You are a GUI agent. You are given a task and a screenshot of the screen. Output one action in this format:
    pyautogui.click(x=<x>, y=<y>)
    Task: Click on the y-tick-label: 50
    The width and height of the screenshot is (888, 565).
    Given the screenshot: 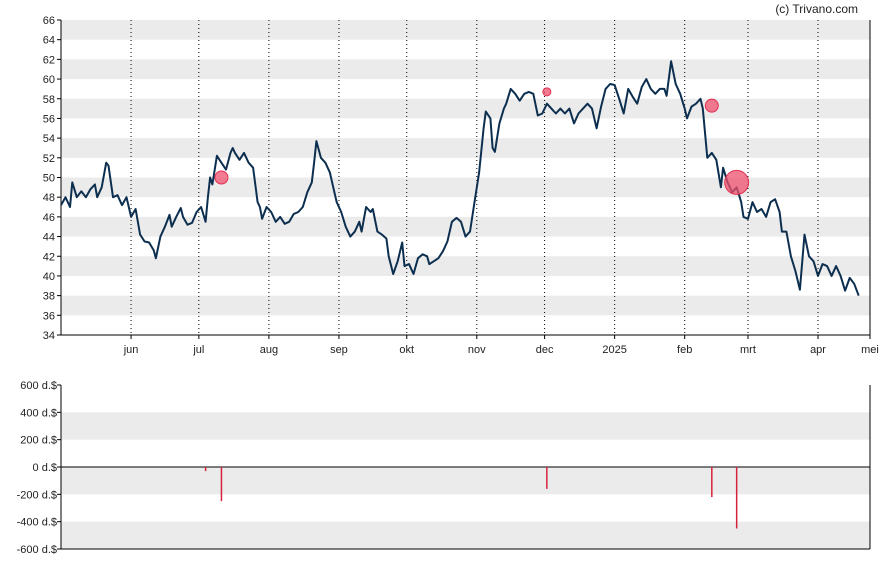 What is the action you would take?
    pyautogui.click(x=49, y=179)
    